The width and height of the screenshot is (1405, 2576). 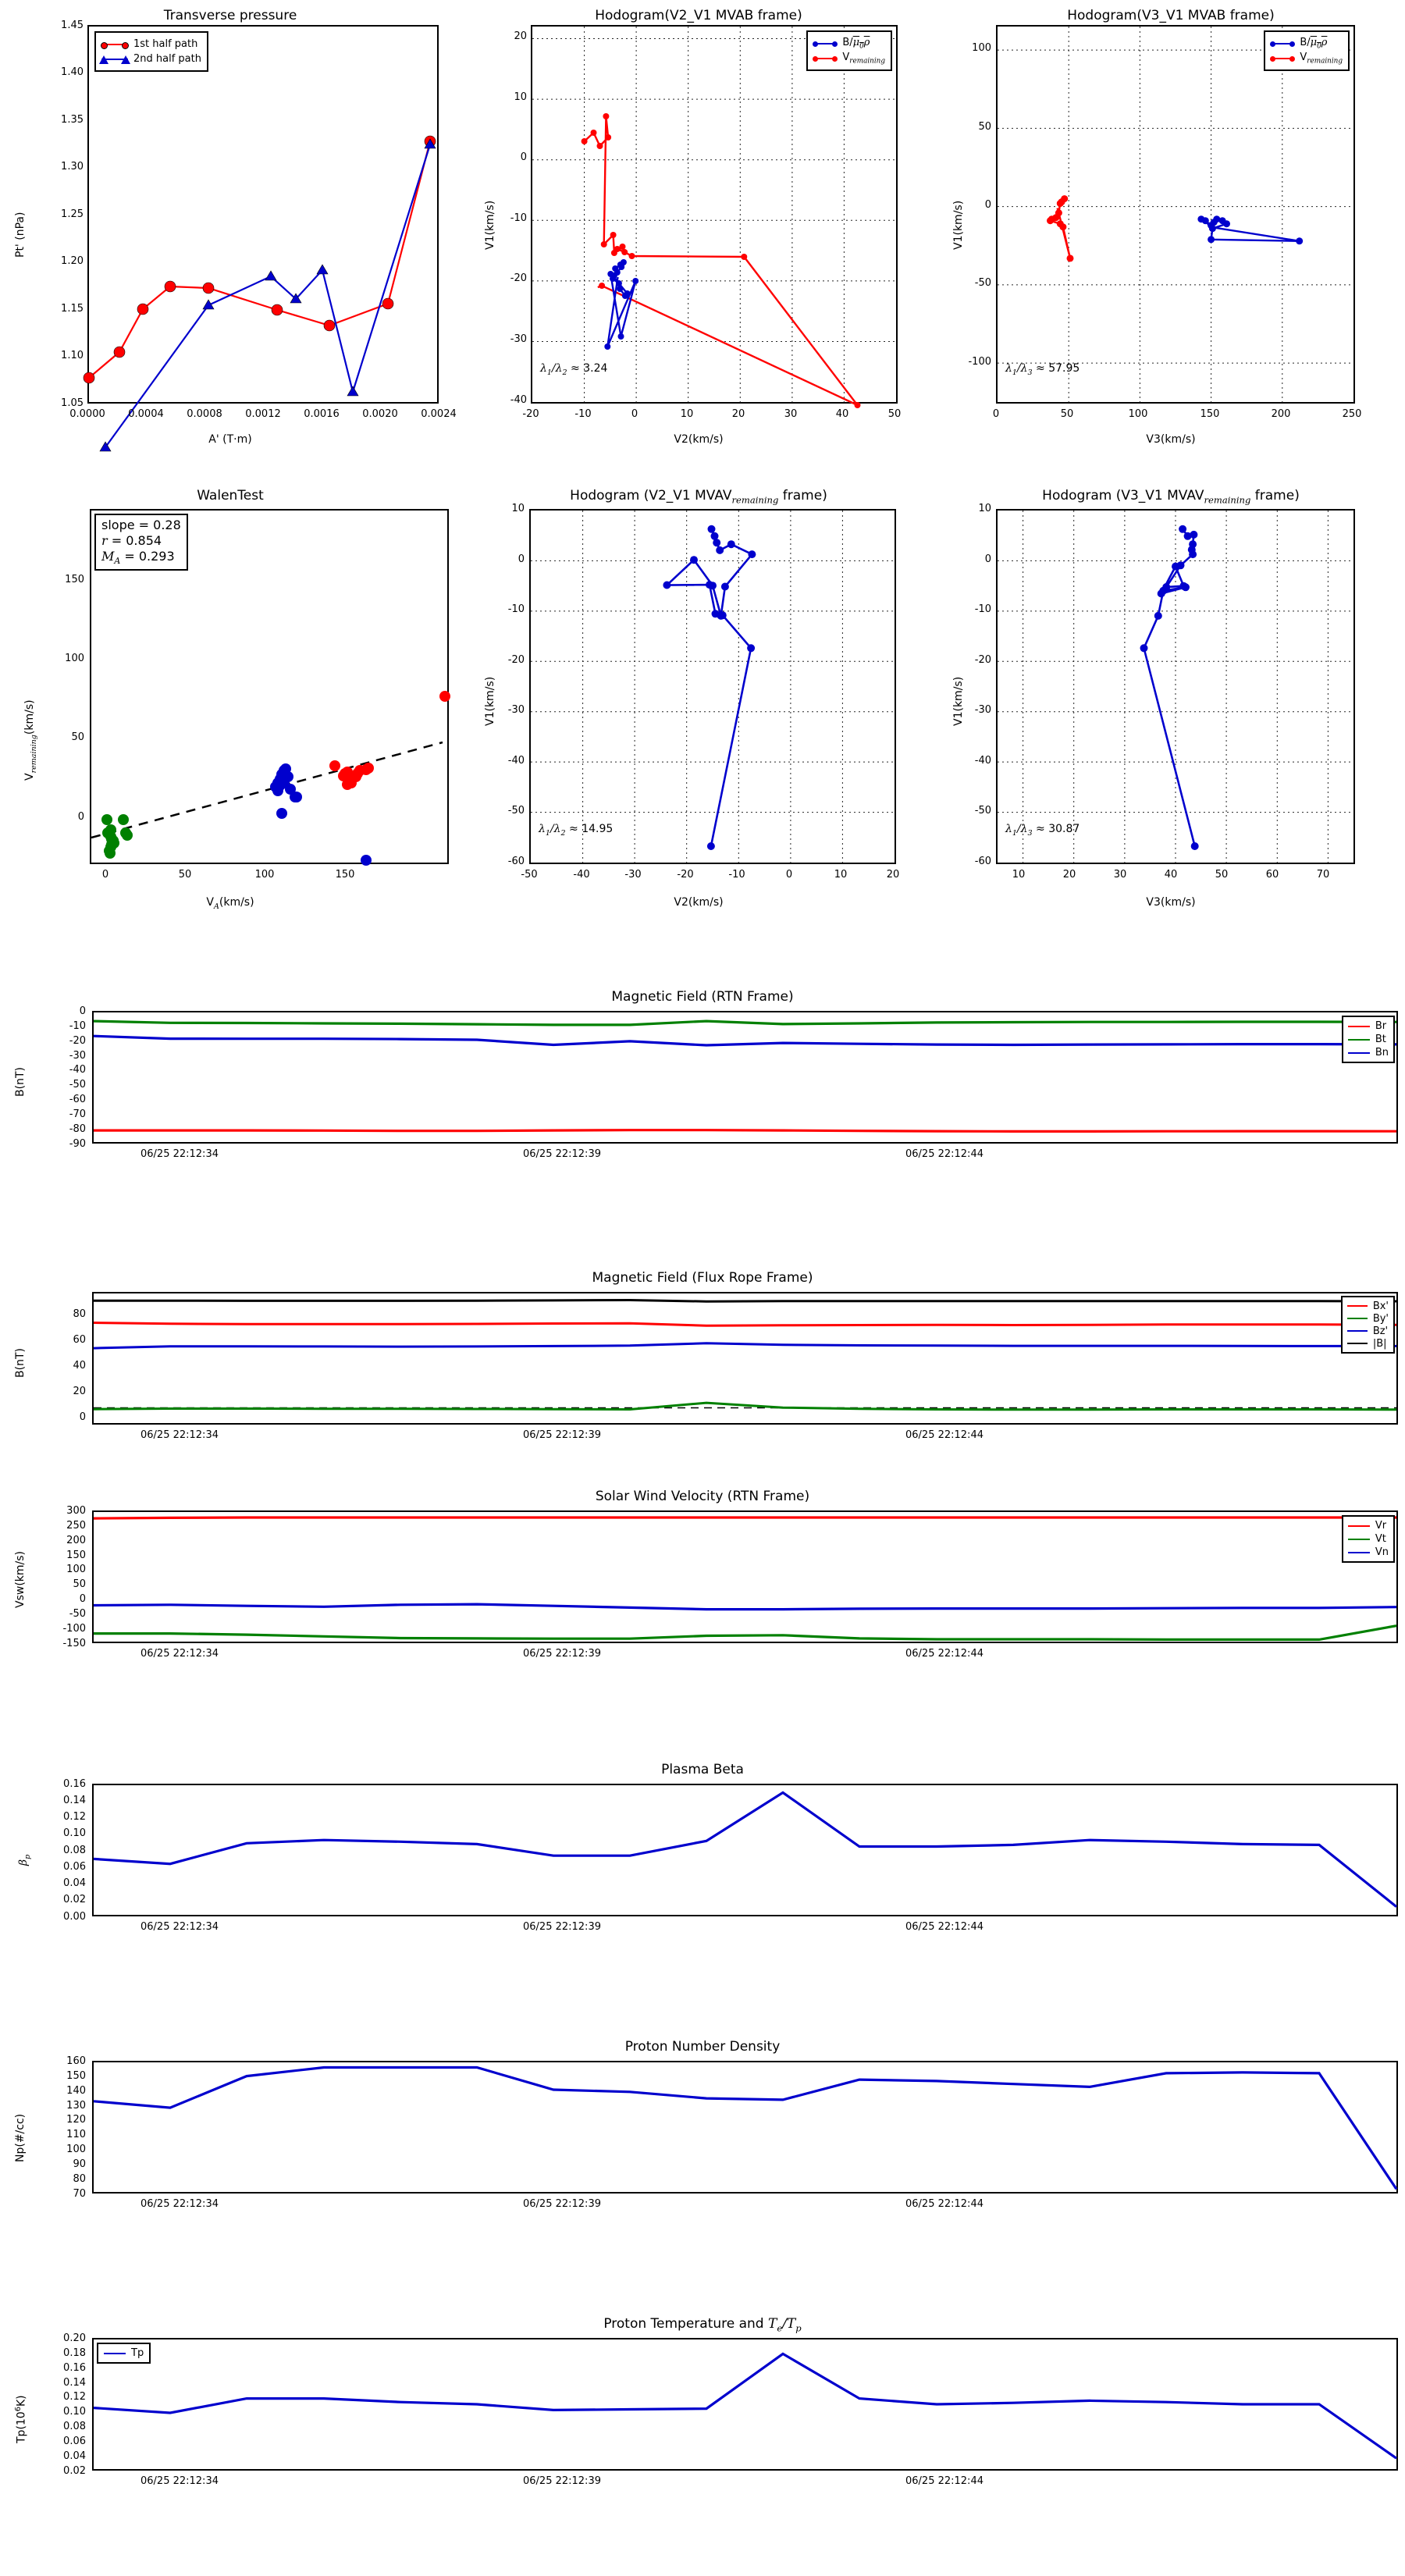 What do you see at coordinates (1368, 1552) in the screenshot?
I see `legend-item-vn: Vn` at bounding box center [1368, 1552].